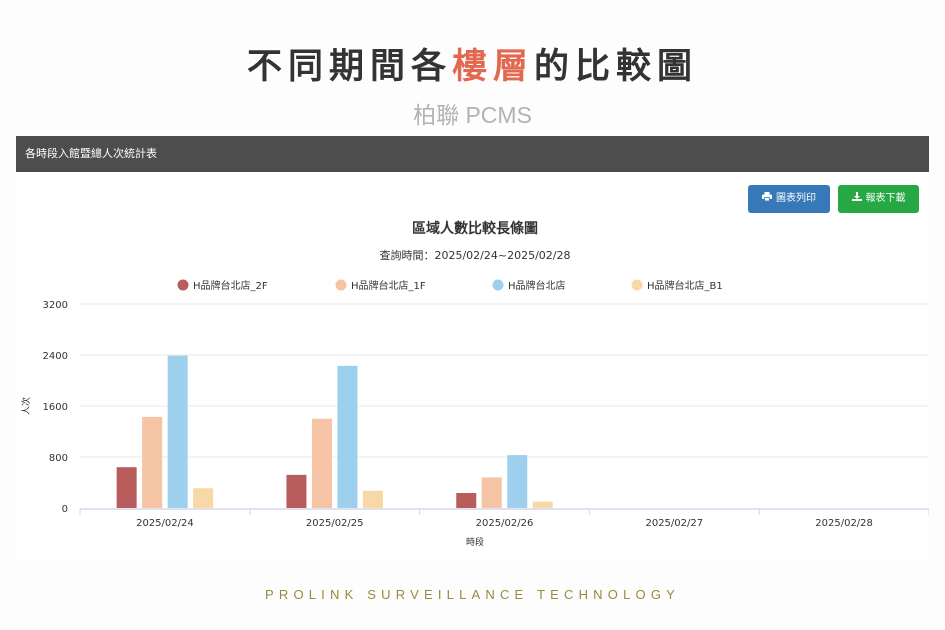 This screenshot has height=630, width=945. What do you see at coordinates (58, 458) in the screenshot?
I see `y-tick-label: 800` at bounding box center [58, 458].